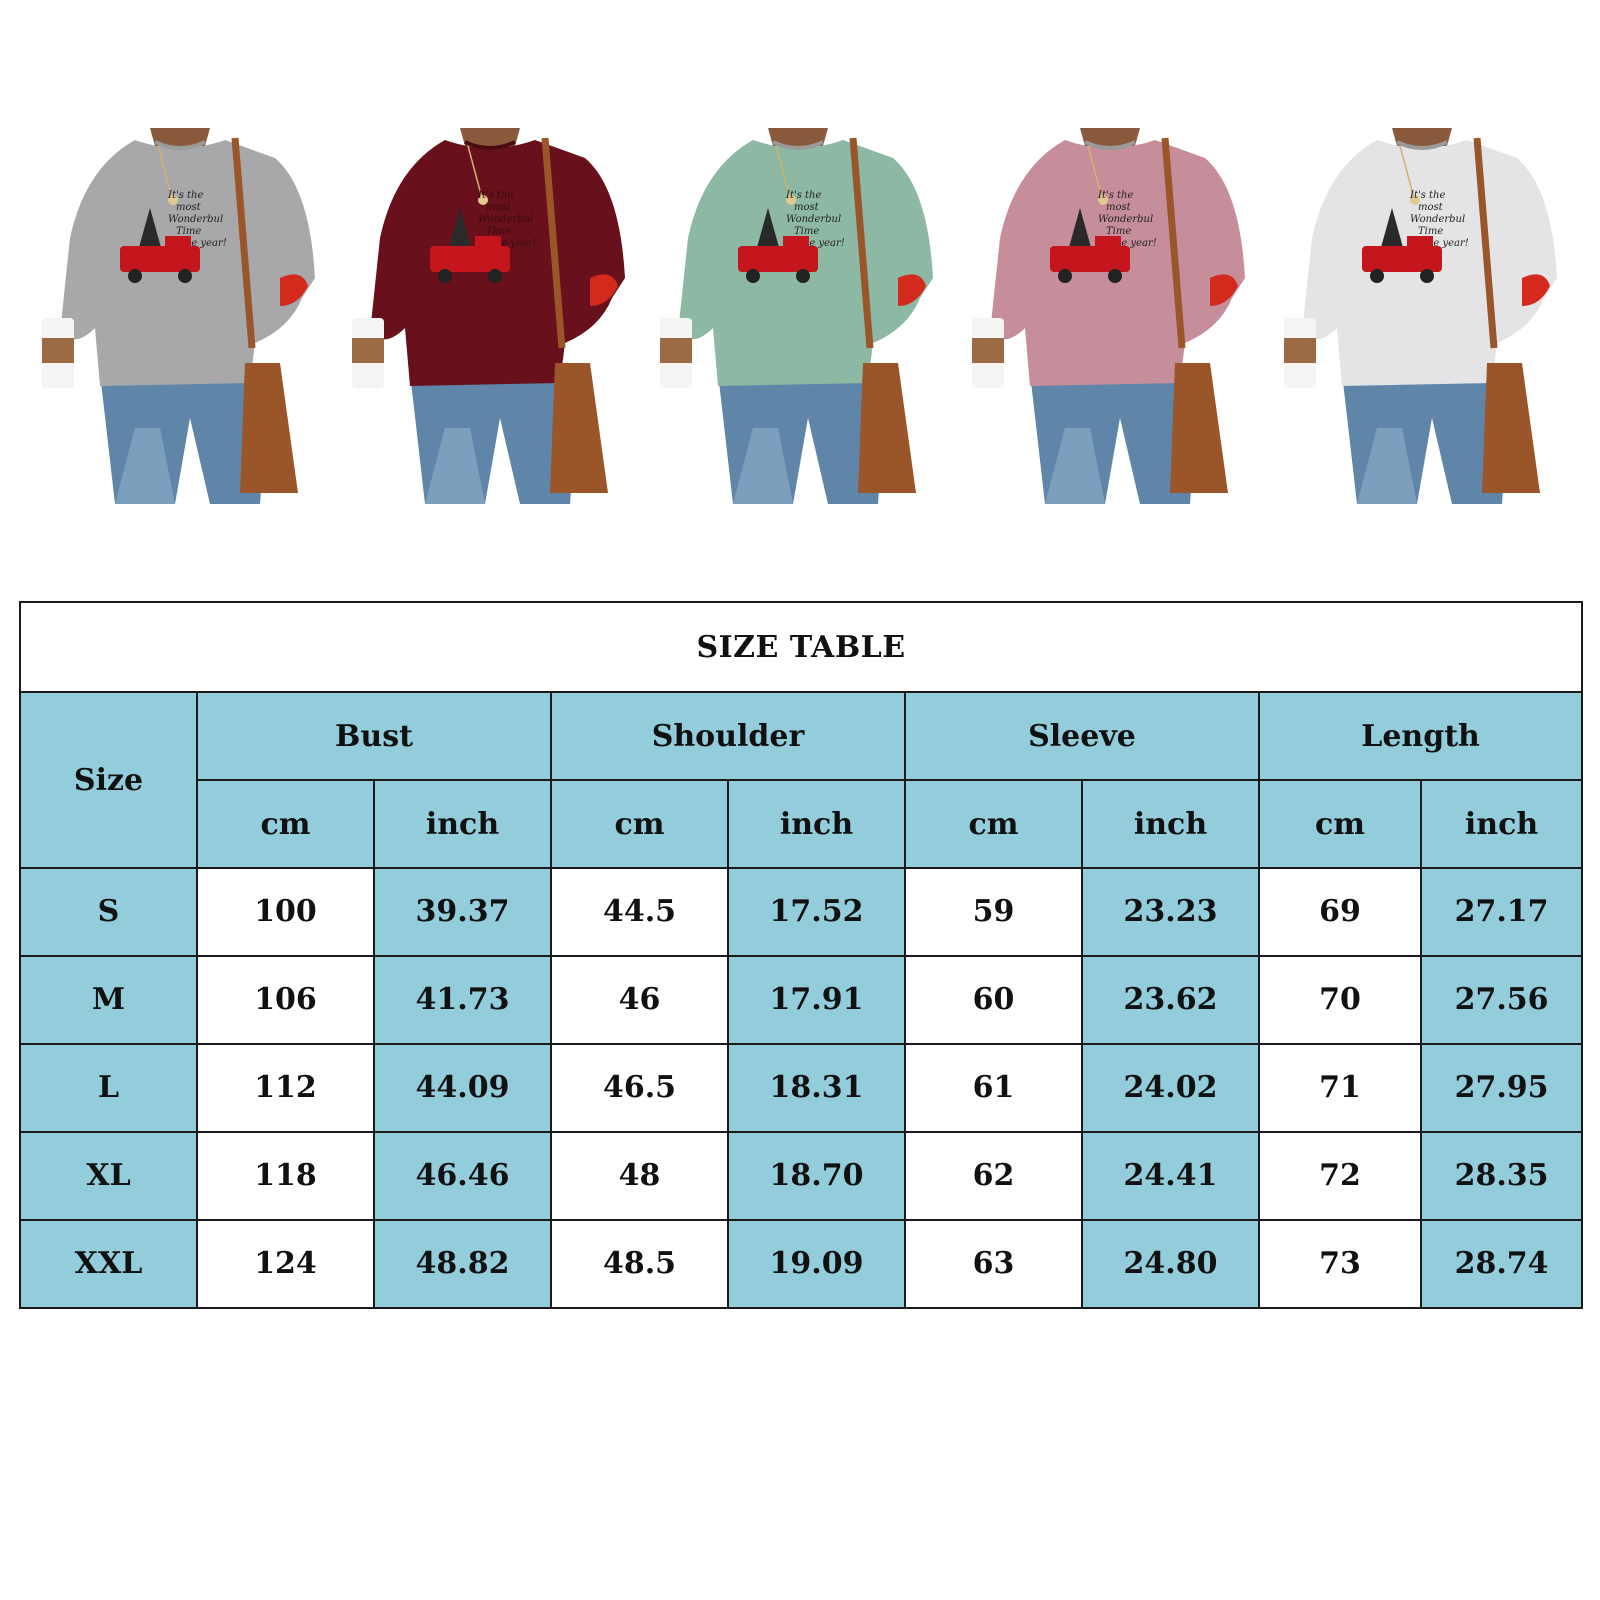 The image size is (1600, 1600). What do you see at coordinates (1082, 736) in the screenshot?
I see `header-sleeve: Sleeve` at bounding box center [1082, 736].